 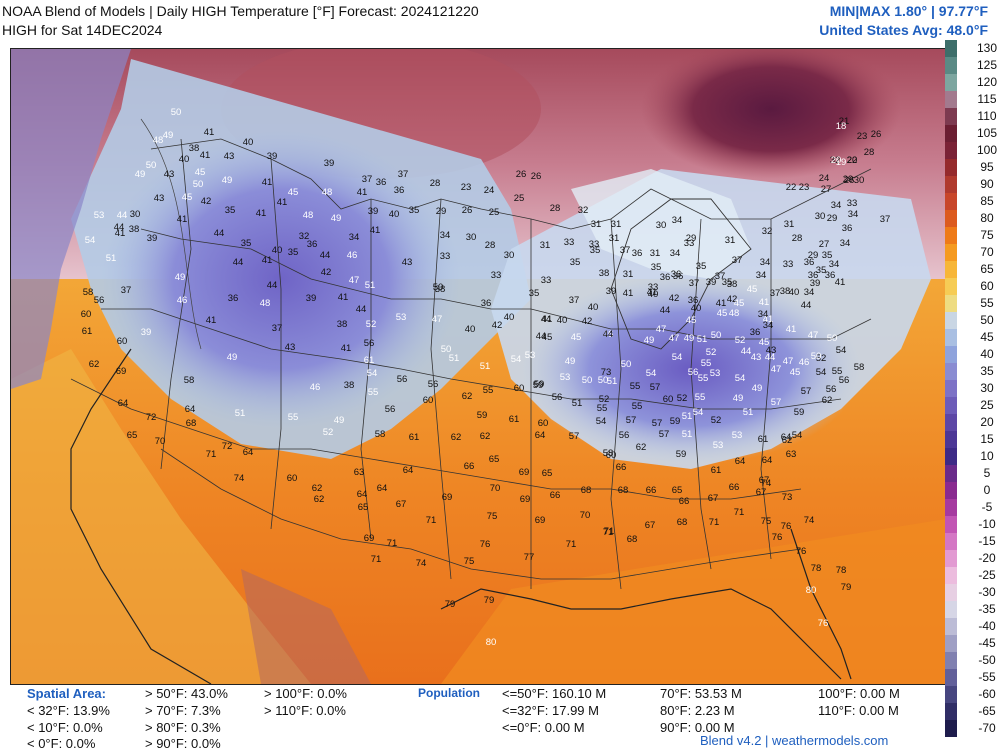 What do you see at coordinates (435, 183) in the screenshot?
I see `temperature-label: 28` at bounding box center [435, 183].